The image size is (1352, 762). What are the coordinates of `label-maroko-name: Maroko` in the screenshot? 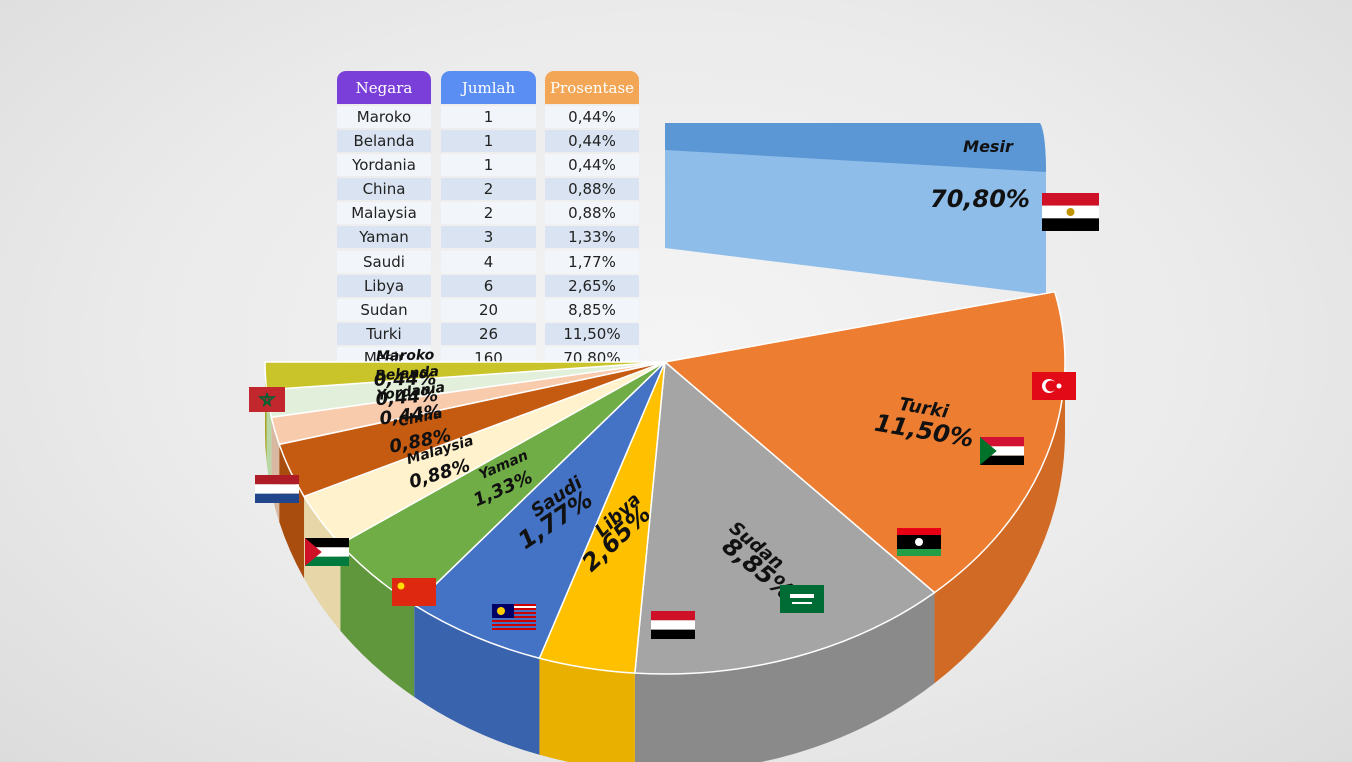 It's located at (405, 355).